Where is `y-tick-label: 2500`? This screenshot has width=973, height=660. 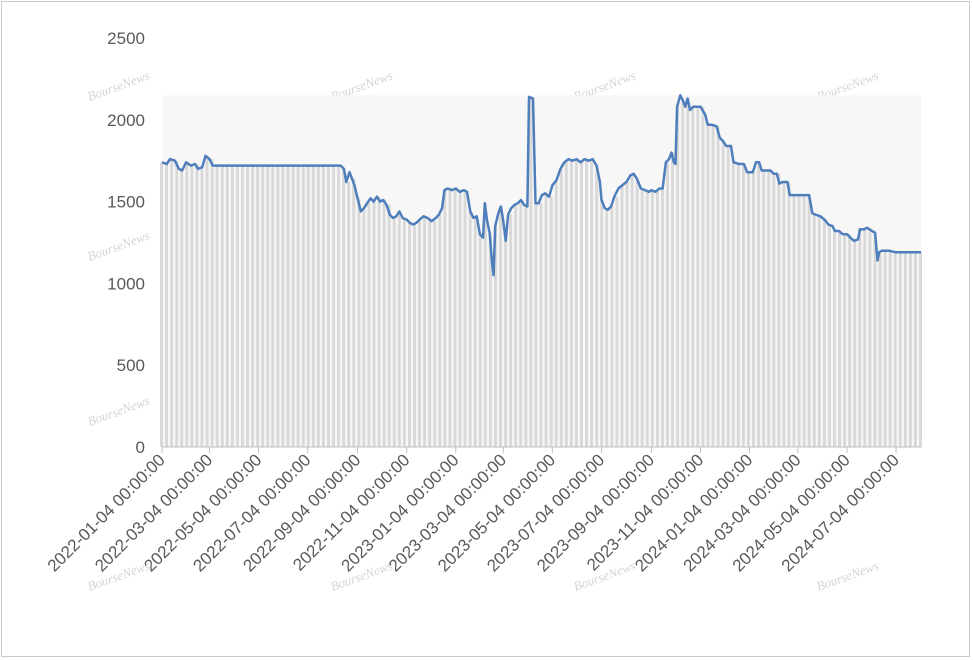 y-tick-label: 2500 is located at coordinates (126, 38).